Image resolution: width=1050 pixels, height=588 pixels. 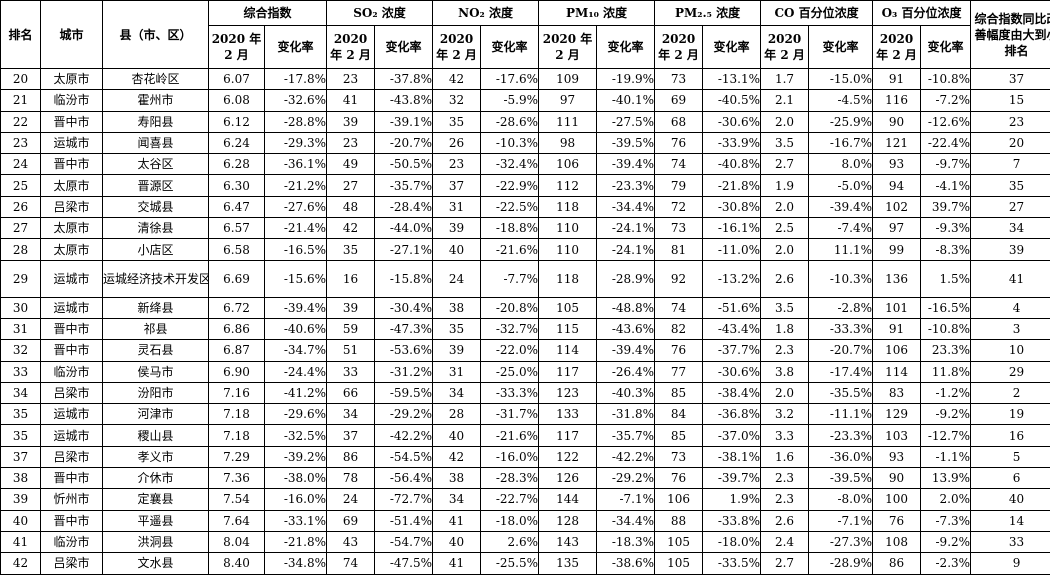 I want to click on cell-no2-change: -22.7%, so click(x=510, y=499).